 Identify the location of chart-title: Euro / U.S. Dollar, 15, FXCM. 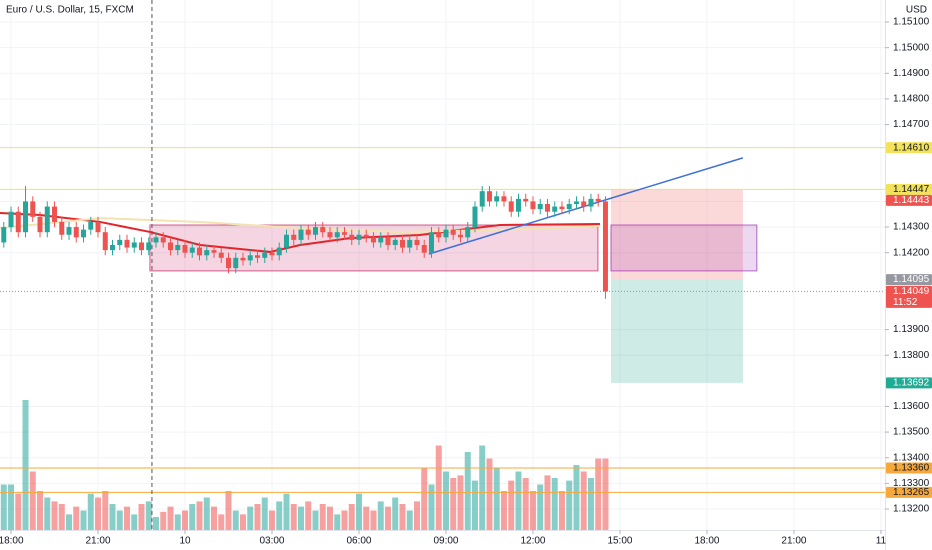
(70, 10).